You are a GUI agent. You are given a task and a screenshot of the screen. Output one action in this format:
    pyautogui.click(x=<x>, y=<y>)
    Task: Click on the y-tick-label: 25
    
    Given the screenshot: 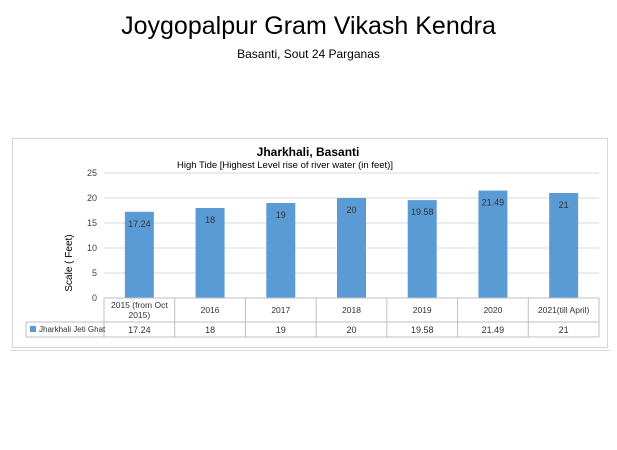 What is the action you would take?
    pyautogui.click(x=92, y=173)
    